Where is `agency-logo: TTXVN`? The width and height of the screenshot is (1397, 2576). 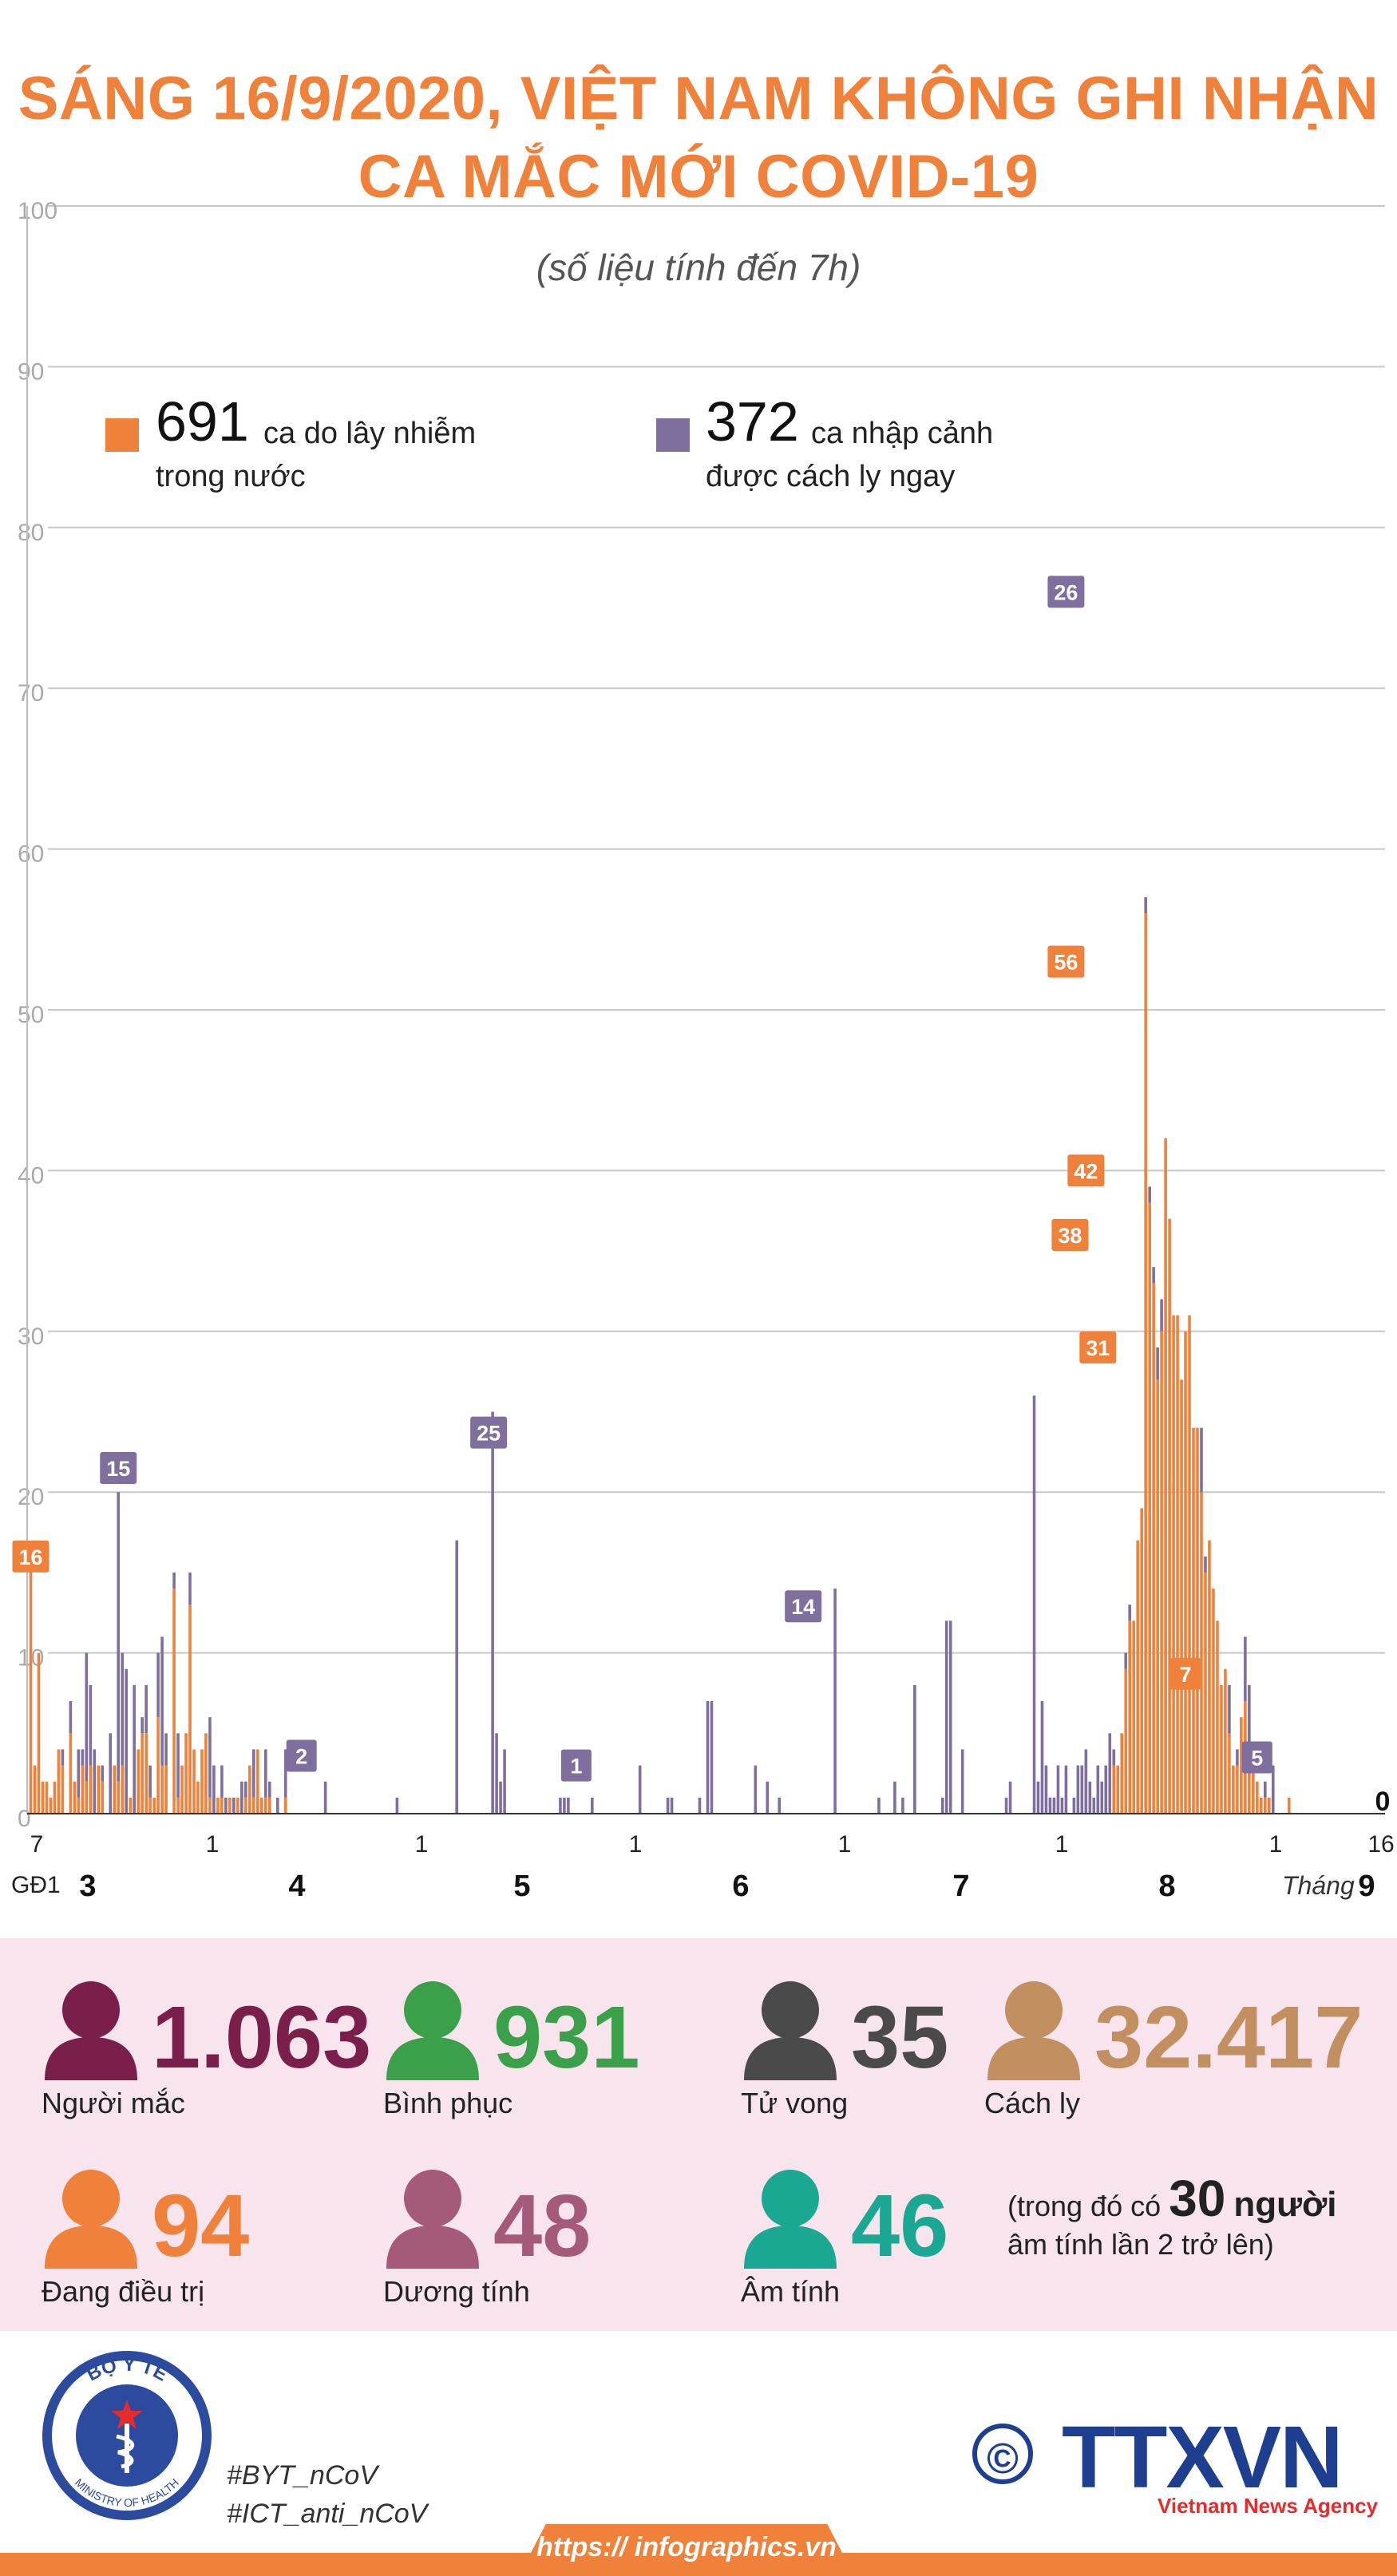 agency-logo: TTXVN is located at coordinates (1203, 2458).